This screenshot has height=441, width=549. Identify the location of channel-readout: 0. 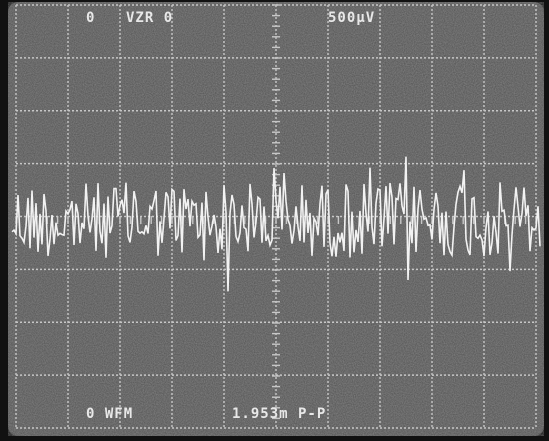
(90, 18).